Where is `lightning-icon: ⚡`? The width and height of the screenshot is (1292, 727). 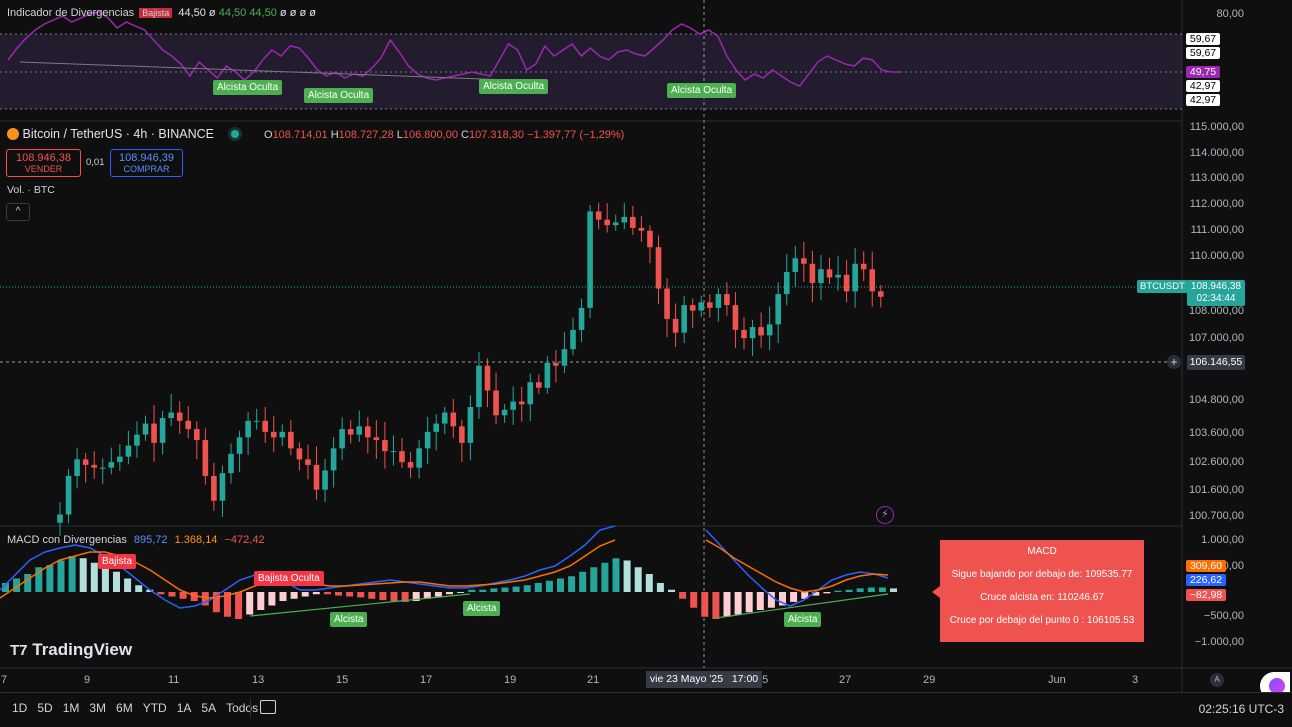
lightning-icon: ⚡ is located at coordinates (885, 515).